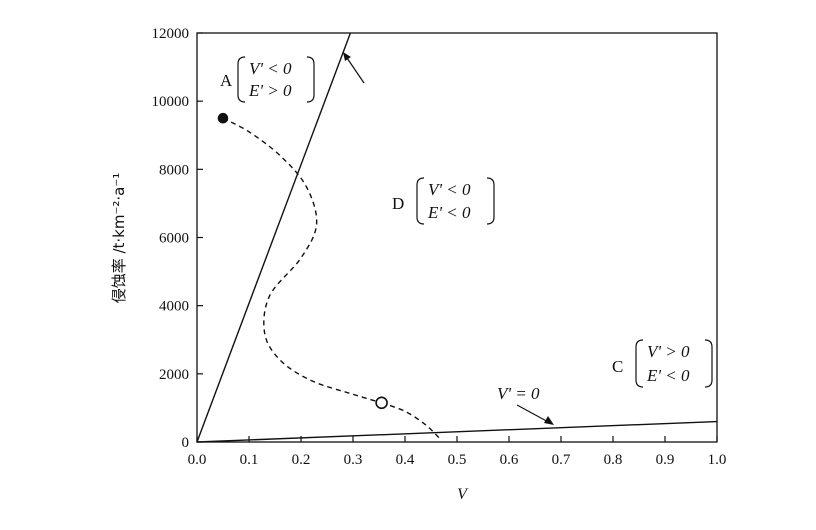  I want to click on y-tick-label-5: 10000, so click(171, 102).